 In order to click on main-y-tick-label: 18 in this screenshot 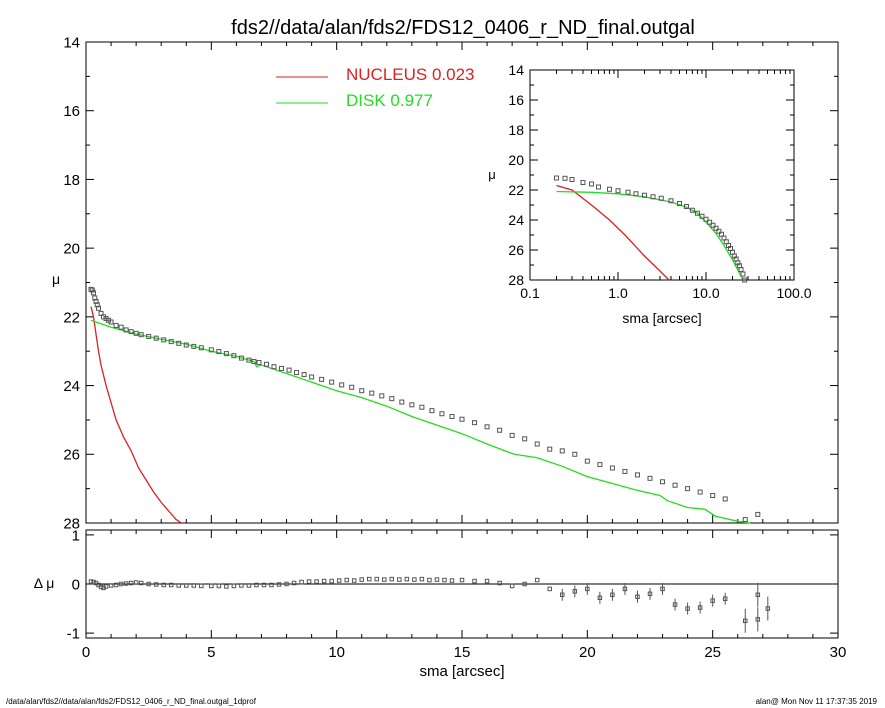, I will do `click(71, 180)`.